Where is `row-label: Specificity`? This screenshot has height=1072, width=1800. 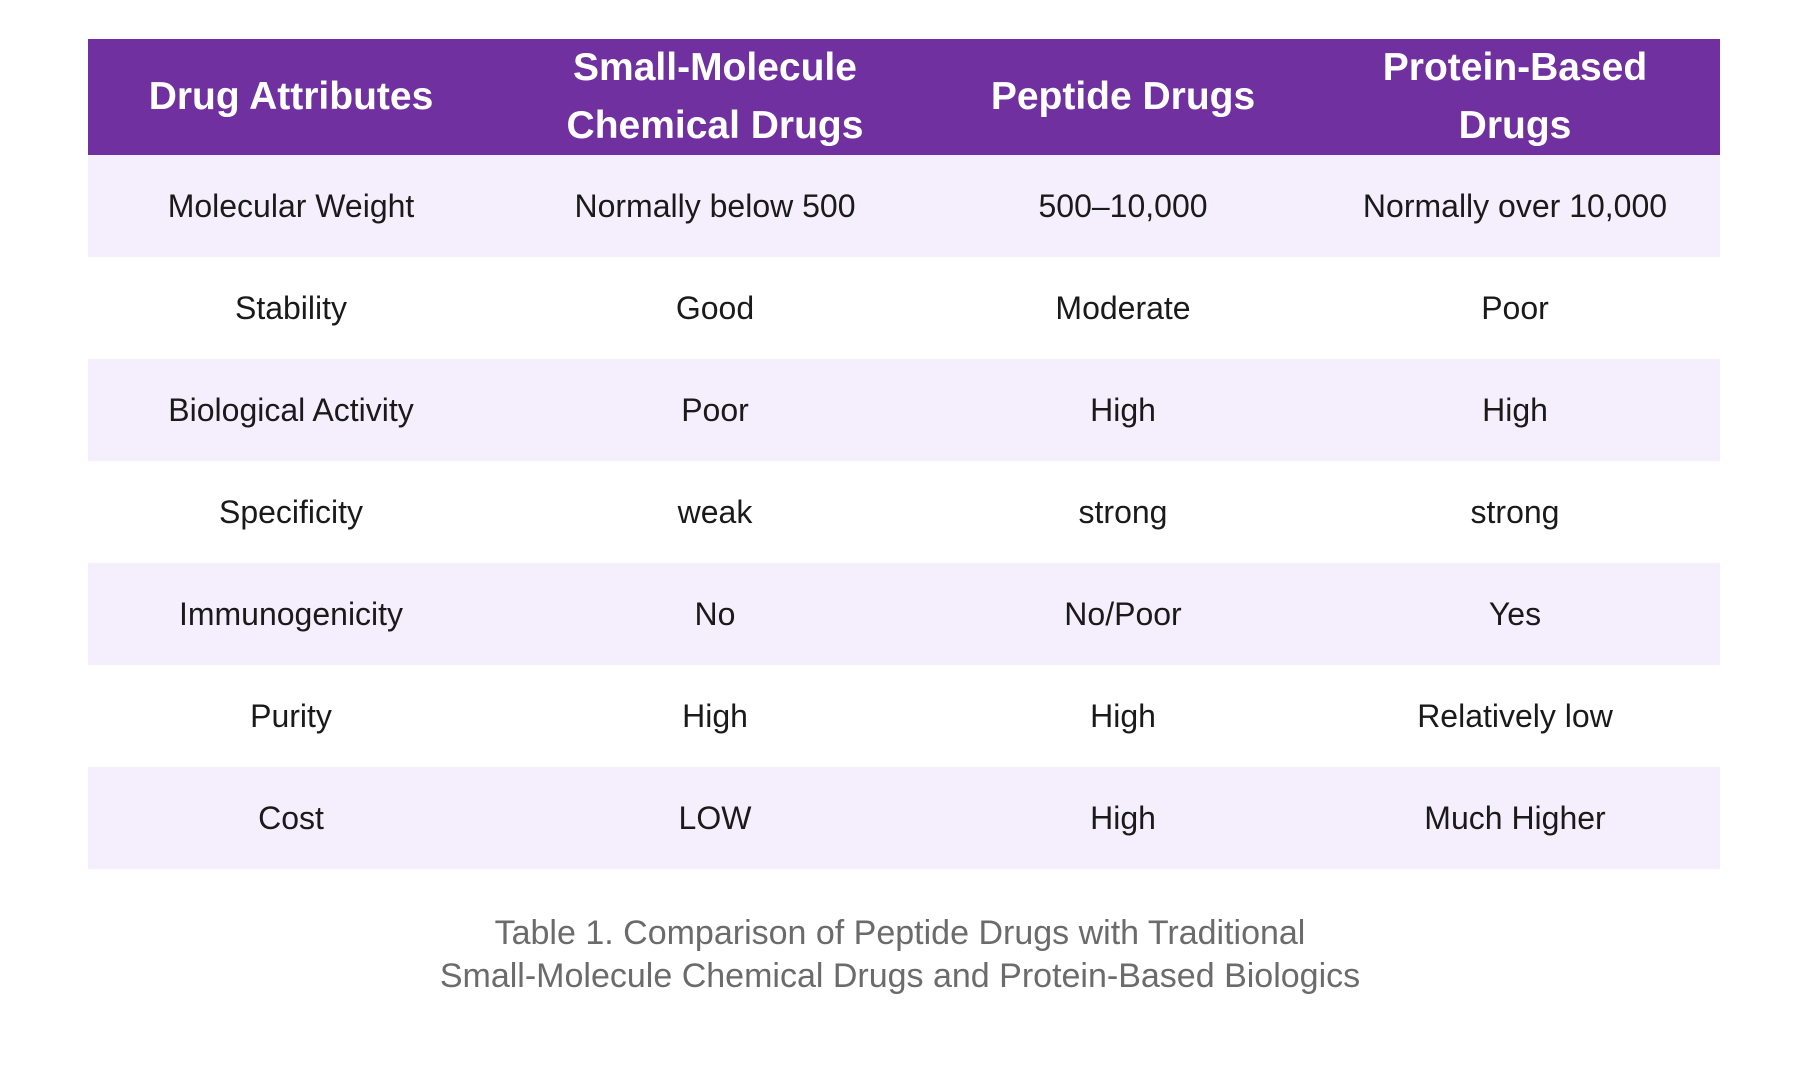
row-label: Specificity is located at coordinates (291, 511).